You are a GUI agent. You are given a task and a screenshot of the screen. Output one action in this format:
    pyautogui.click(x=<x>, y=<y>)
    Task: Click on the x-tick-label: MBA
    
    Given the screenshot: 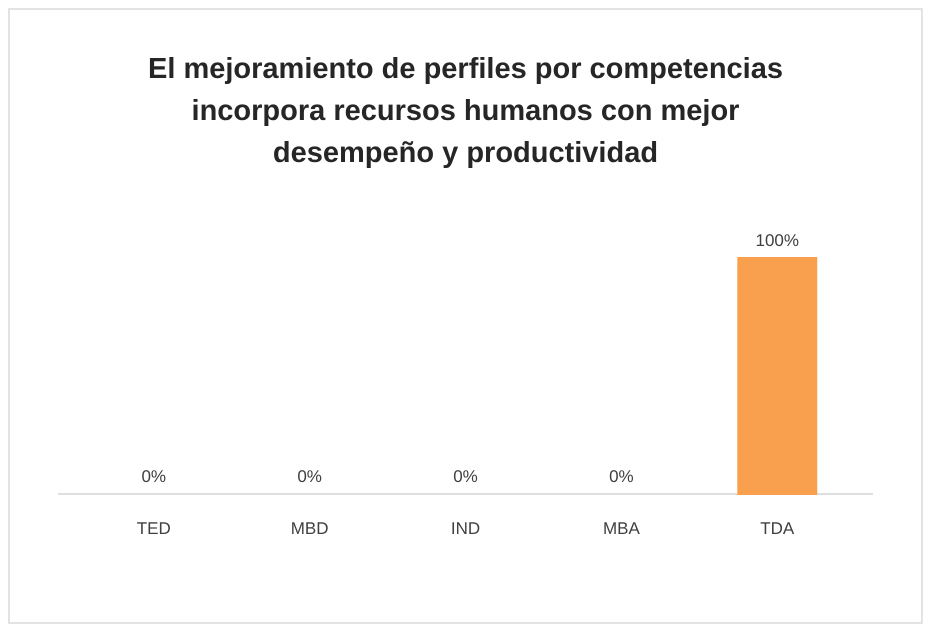 What is the action you would take?
    pyautogui.click(x=621, y=528)
    